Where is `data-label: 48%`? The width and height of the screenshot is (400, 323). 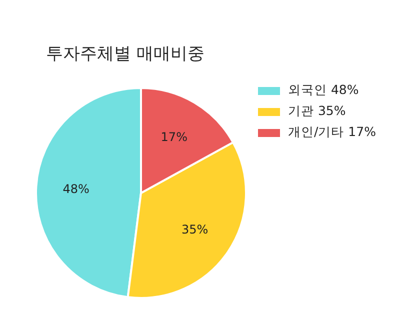
data-label: 48% is located at coordinates (76, 189).